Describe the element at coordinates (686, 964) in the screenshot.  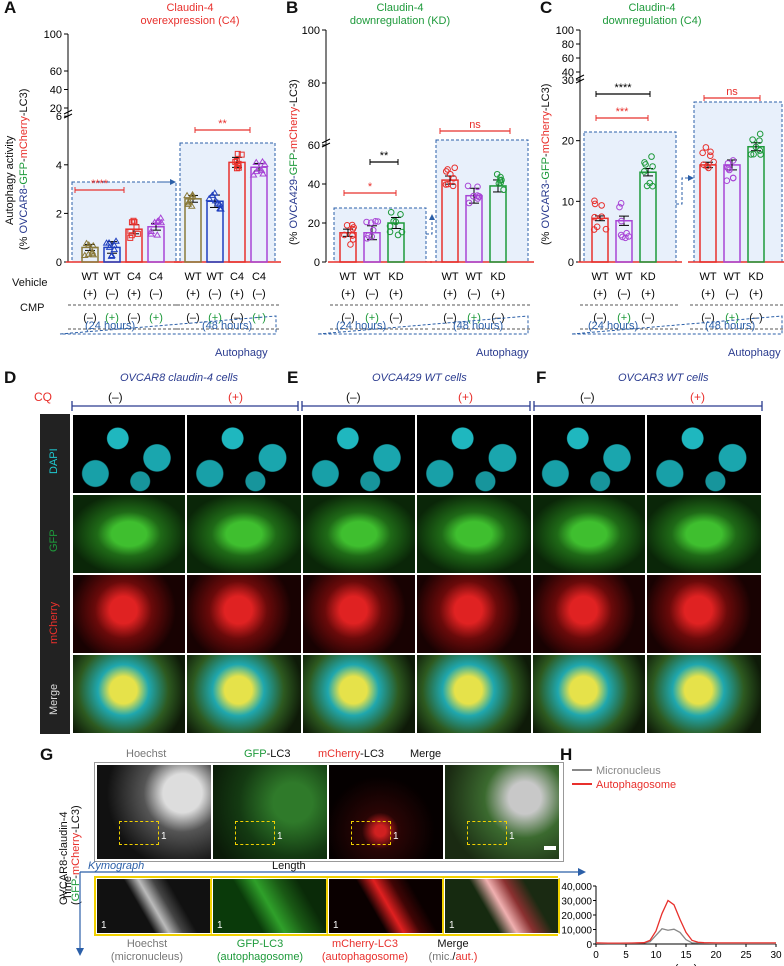
I see `x-axis-label: (µm)` at that location.